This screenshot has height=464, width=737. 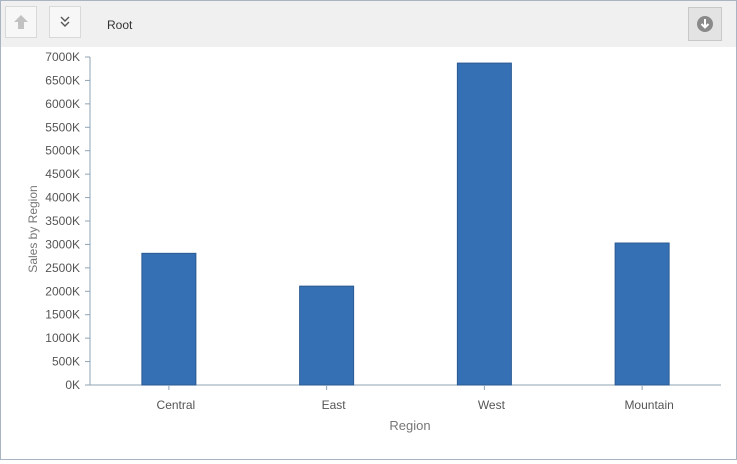 What do you see at coordinates (62, 291) in the screenshot?
I see `y-tick-label: 2000K` at bounding box center [62, 291].